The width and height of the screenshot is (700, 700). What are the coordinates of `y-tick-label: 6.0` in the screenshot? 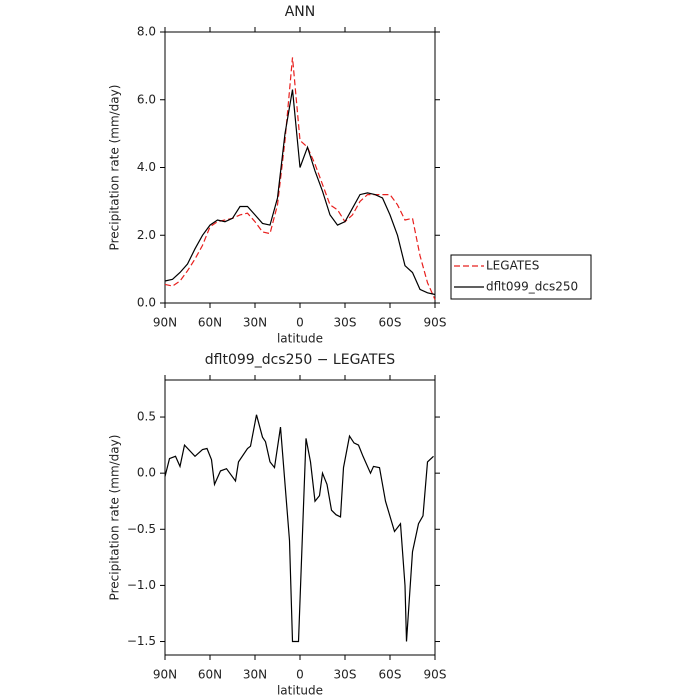 It's located at (146, 99).